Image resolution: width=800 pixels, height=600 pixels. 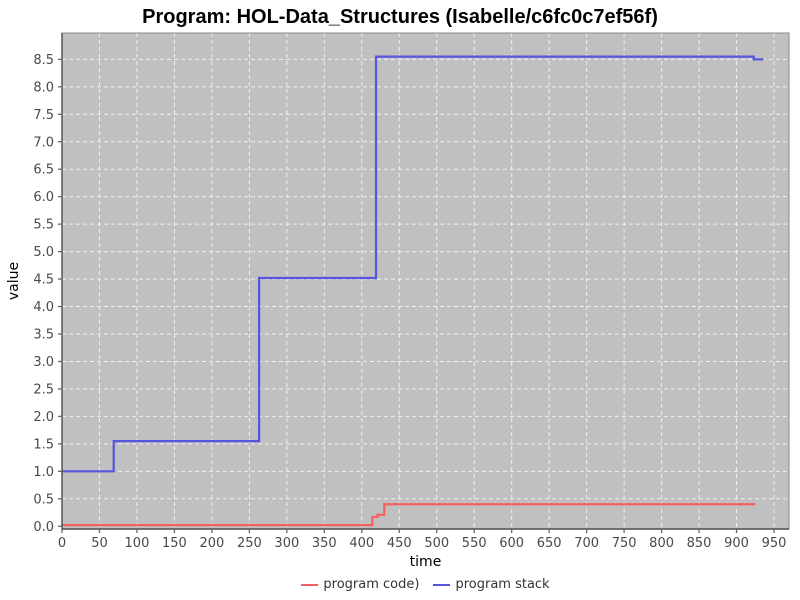 What do you see at coordinates (62, 543) in the screenshot?
I see `x-tick-label: 0` at bounding box center [62, 543].